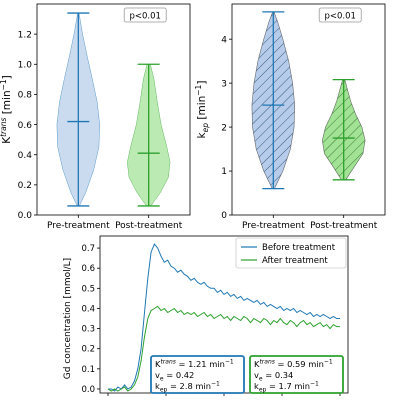 The image size is (400, 400). What do you see at coordinates (295, 261) in the screenshot?
I see `legend-label: After treatment` at bounding box center [295, 261].